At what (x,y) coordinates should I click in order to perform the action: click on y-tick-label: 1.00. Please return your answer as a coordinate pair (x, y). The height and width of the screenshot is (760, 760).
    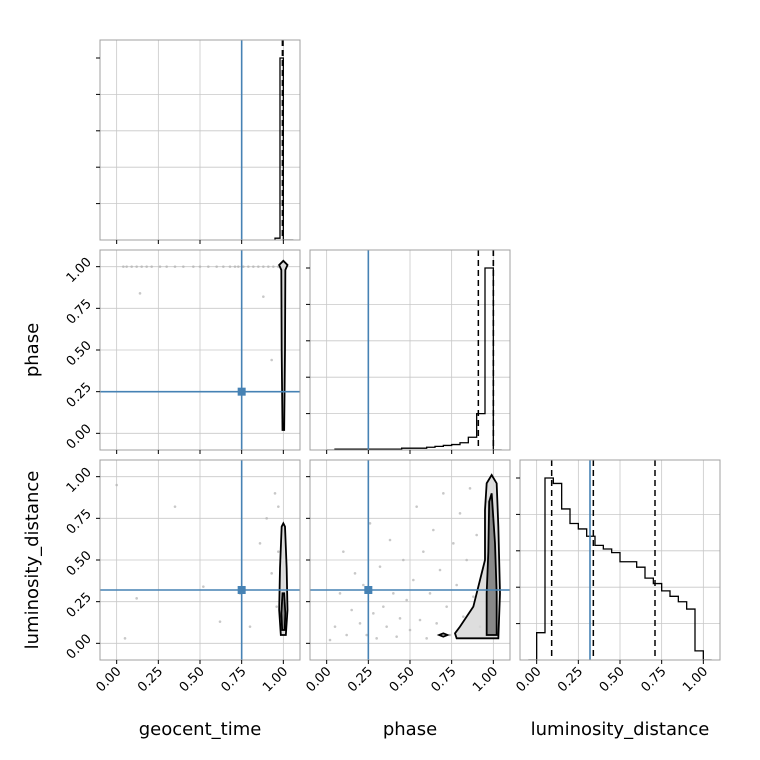
    Looking at the image, I should click on (79, 270).